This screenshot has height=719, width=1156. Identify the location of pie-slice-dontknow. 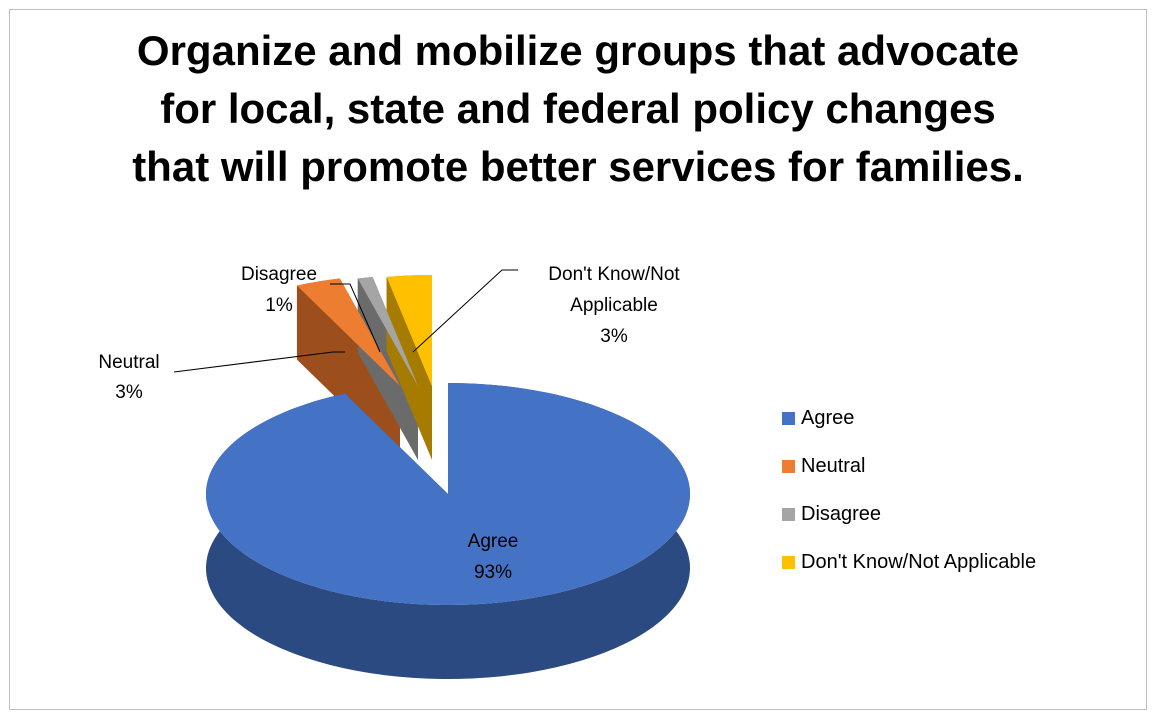
(409, 330).